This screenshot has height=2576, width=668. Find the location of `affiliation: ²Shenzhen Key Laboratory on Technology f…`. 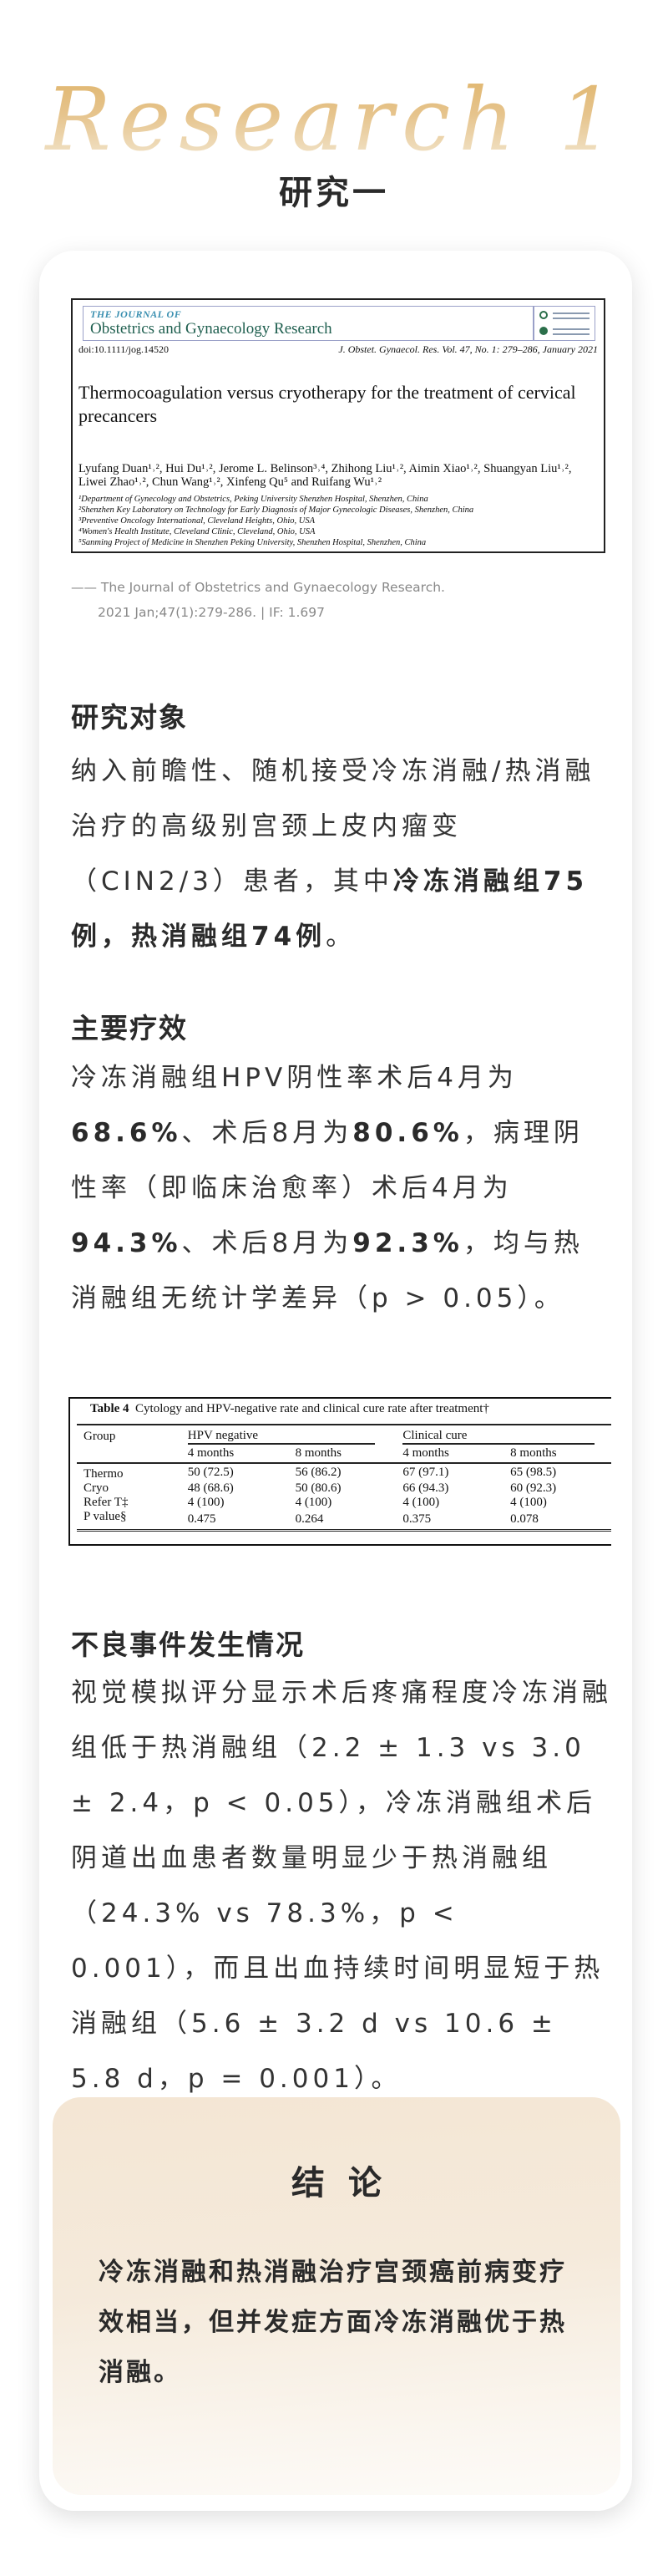

affiliation: ²Shenzhen Key Laboratory on Technology f… is located at coordinates (276, 511).